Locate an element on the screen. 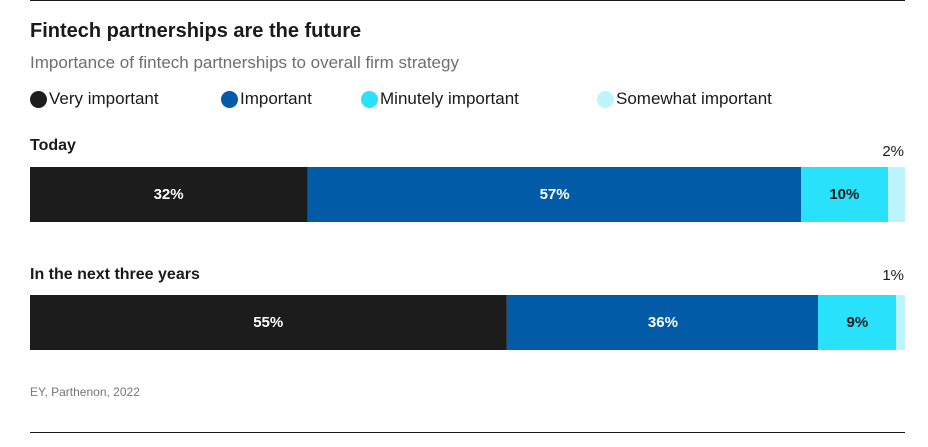  bar-next-three-years: 55% 36% 9% is located at coordinates (467, 322).